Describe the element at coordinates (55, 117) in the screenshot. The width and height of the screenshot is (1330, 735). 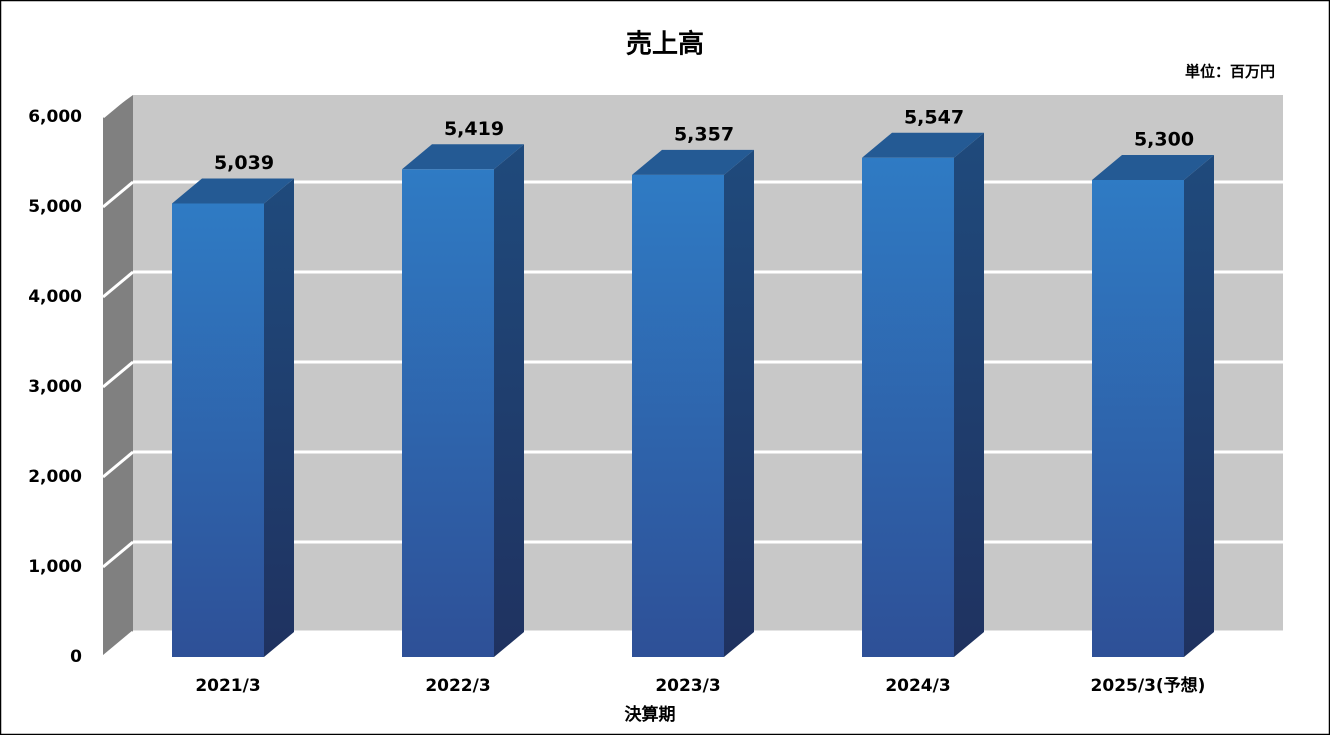
I see `y-tick-label: 6,000` at that location.